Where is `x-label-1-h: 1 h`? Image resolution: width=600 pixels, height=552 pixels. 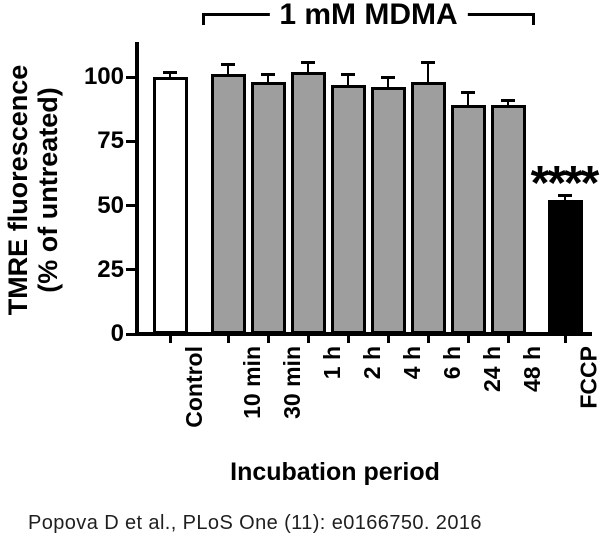
x-label-1-h: 1 h is located at coordinates (332, 363).